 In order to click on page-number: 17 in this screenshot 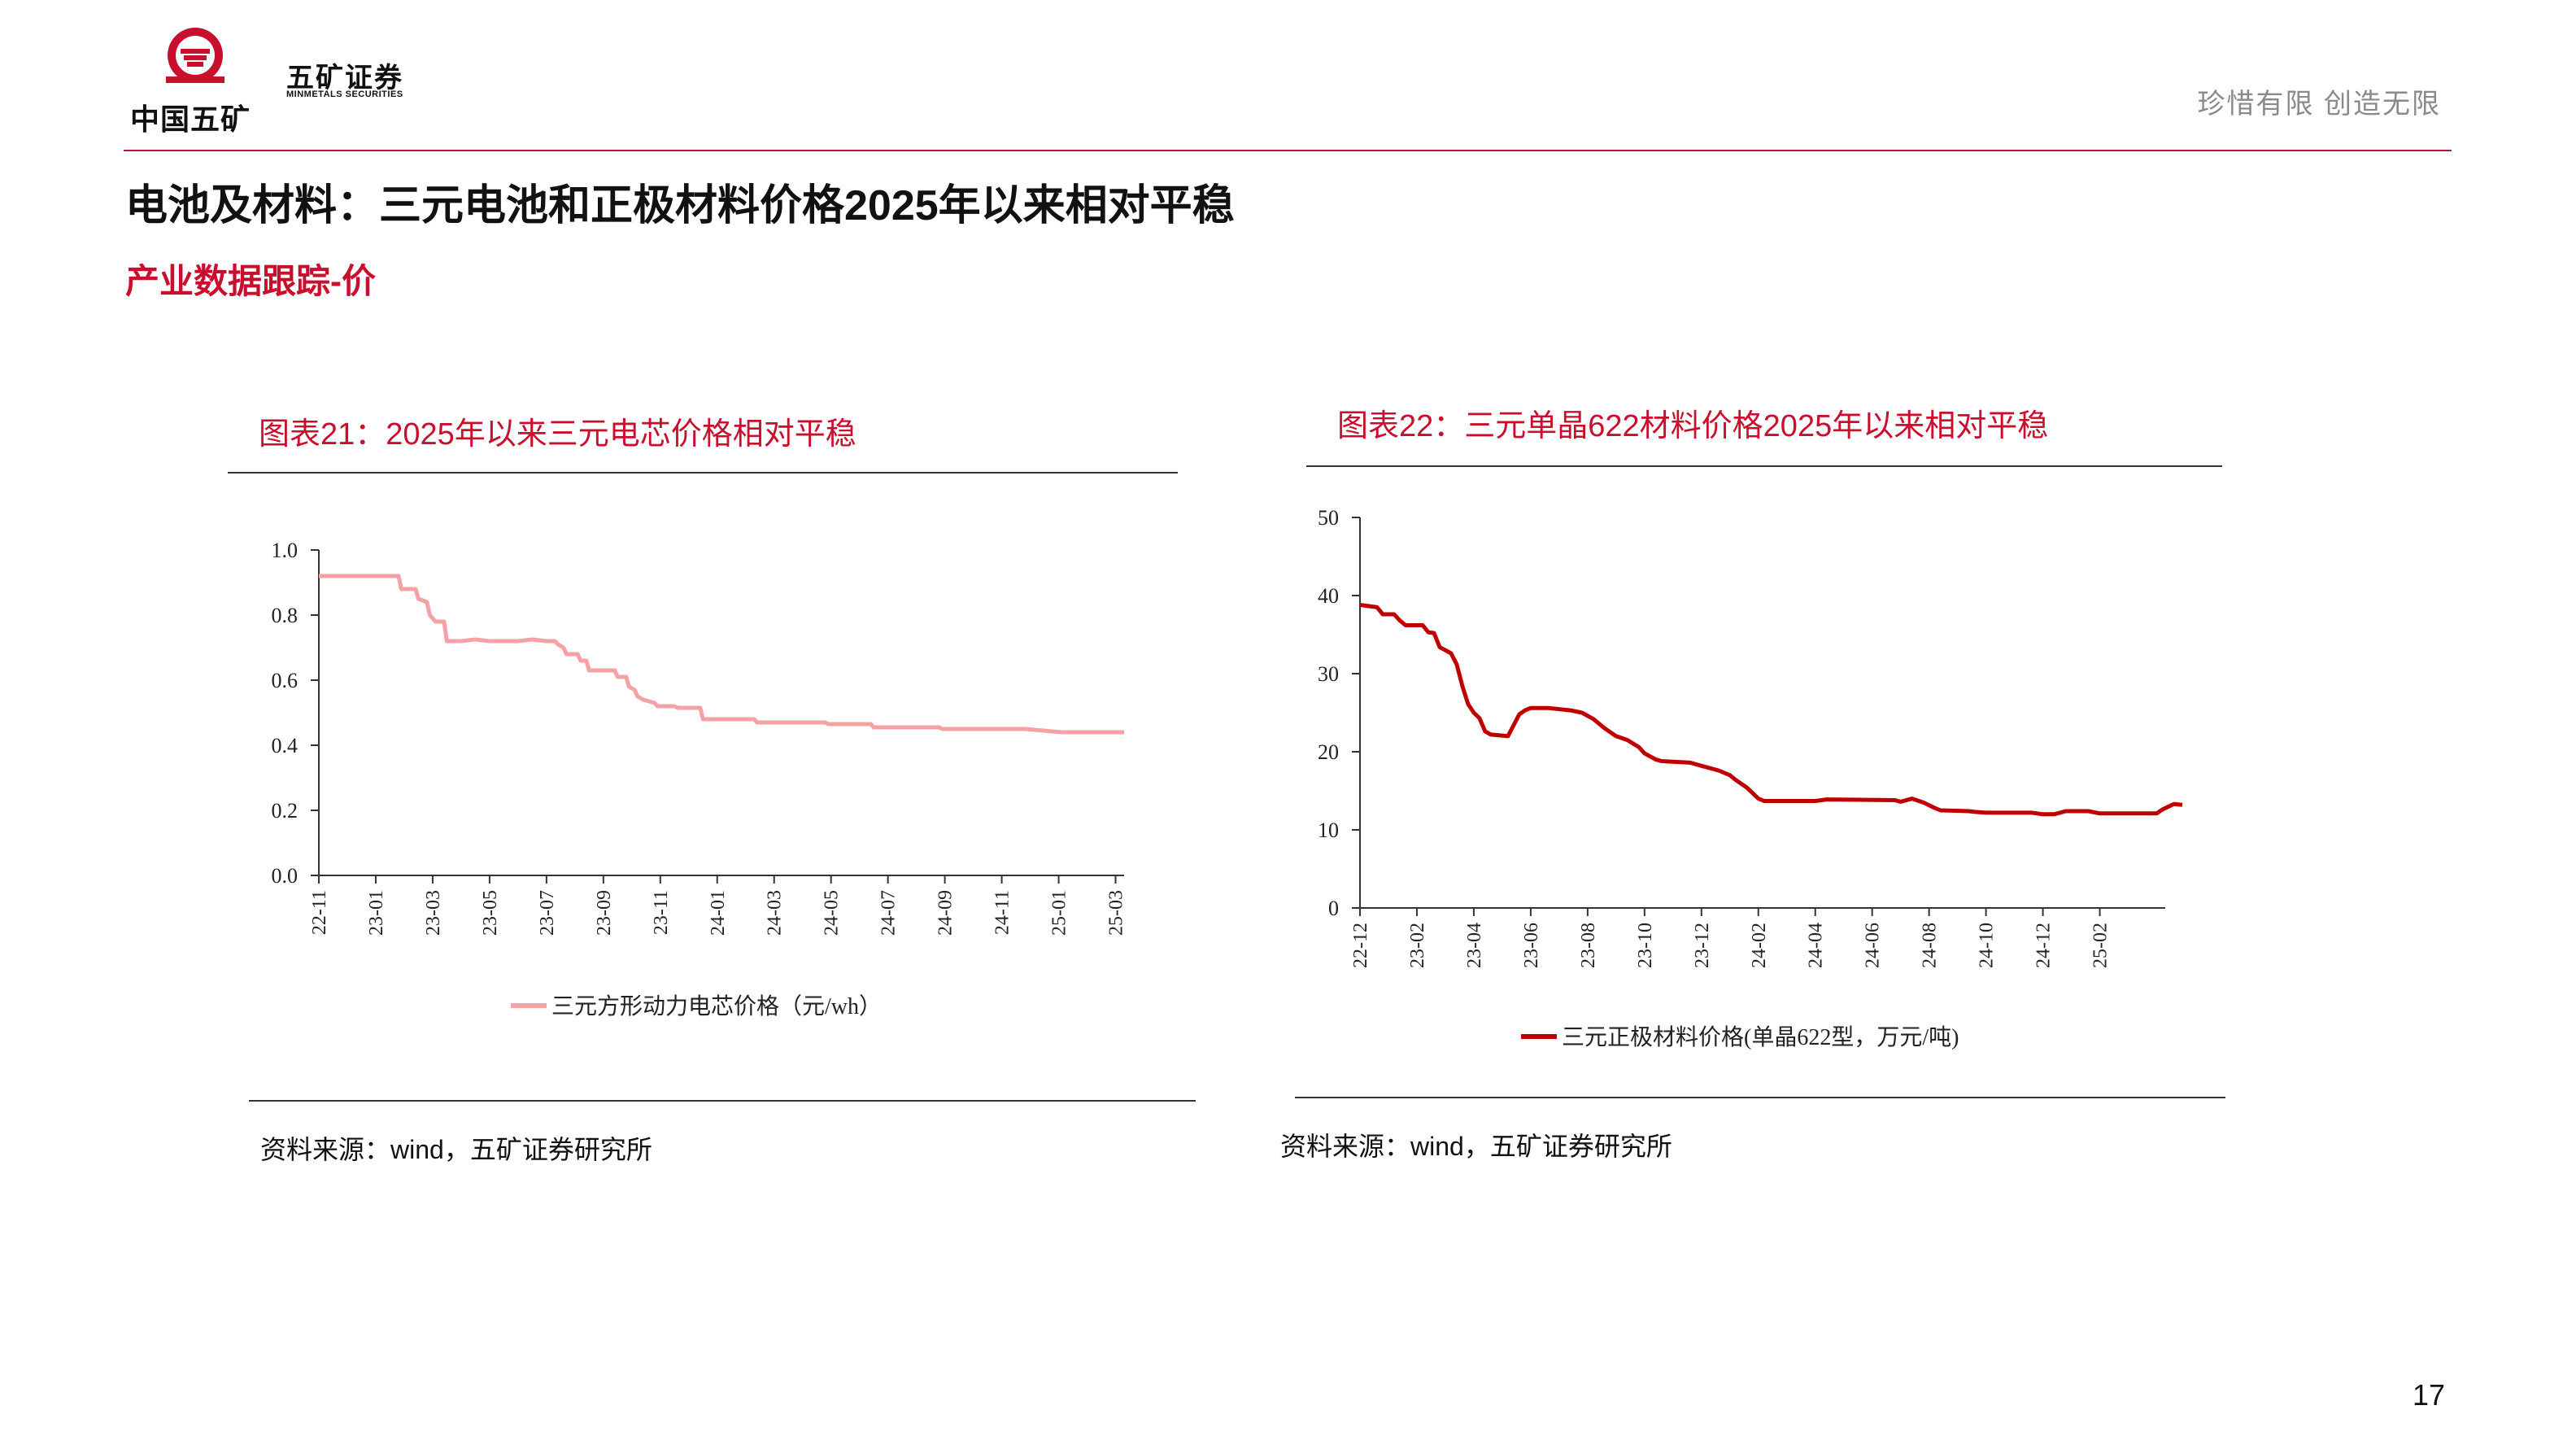, I will do `click(2429, 1395)`.